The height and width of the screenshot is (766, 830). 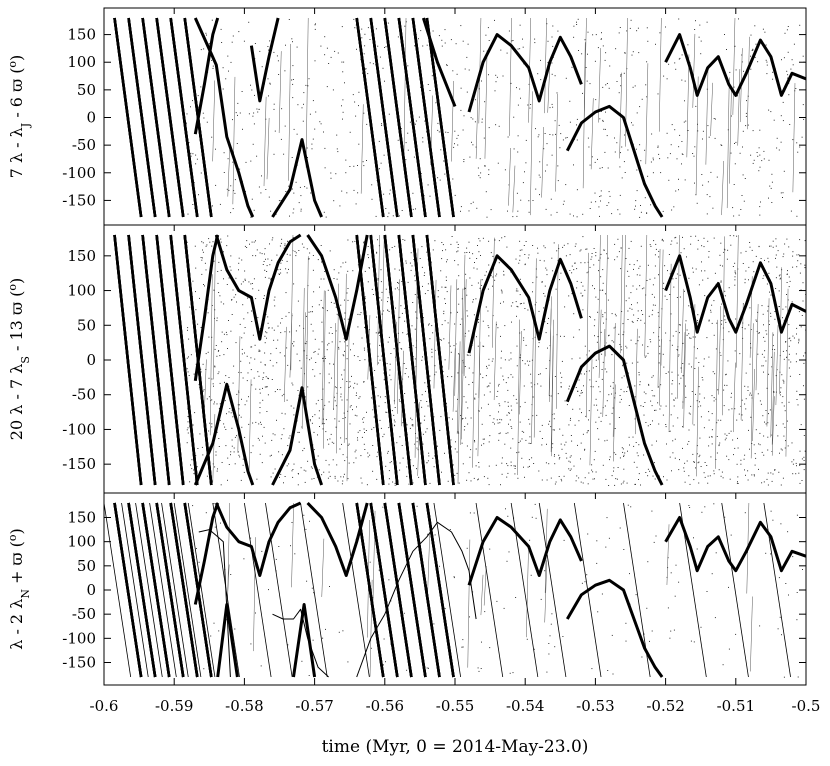 I want to click on scatter-streak, so click(x=405, y=89).